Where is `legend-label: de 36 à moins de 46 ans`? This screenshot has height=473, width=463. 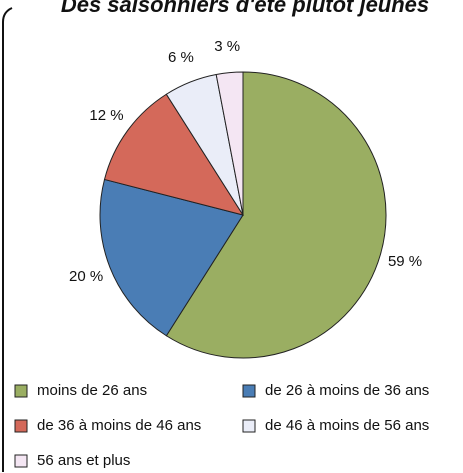 legend-label: de 36 à moins de 46 ans is located at coordinates (119, 425).